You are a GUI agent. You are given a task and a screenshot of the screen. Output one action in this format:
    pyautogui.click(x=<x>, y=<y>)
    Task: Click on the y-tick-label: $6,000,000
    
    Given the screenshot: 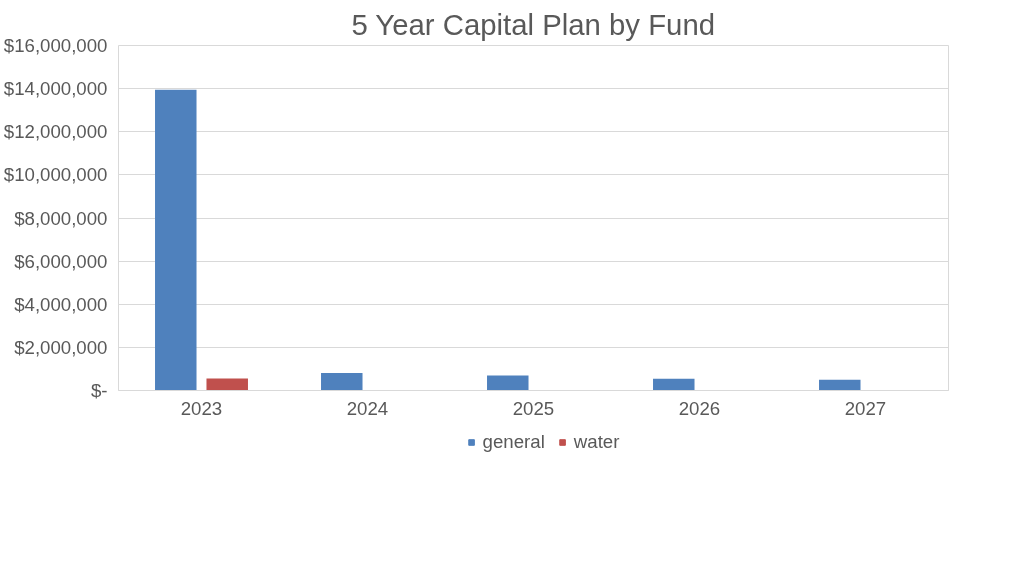 What is the action you would take?
    pyautogui.click(x=61, y=261)
    